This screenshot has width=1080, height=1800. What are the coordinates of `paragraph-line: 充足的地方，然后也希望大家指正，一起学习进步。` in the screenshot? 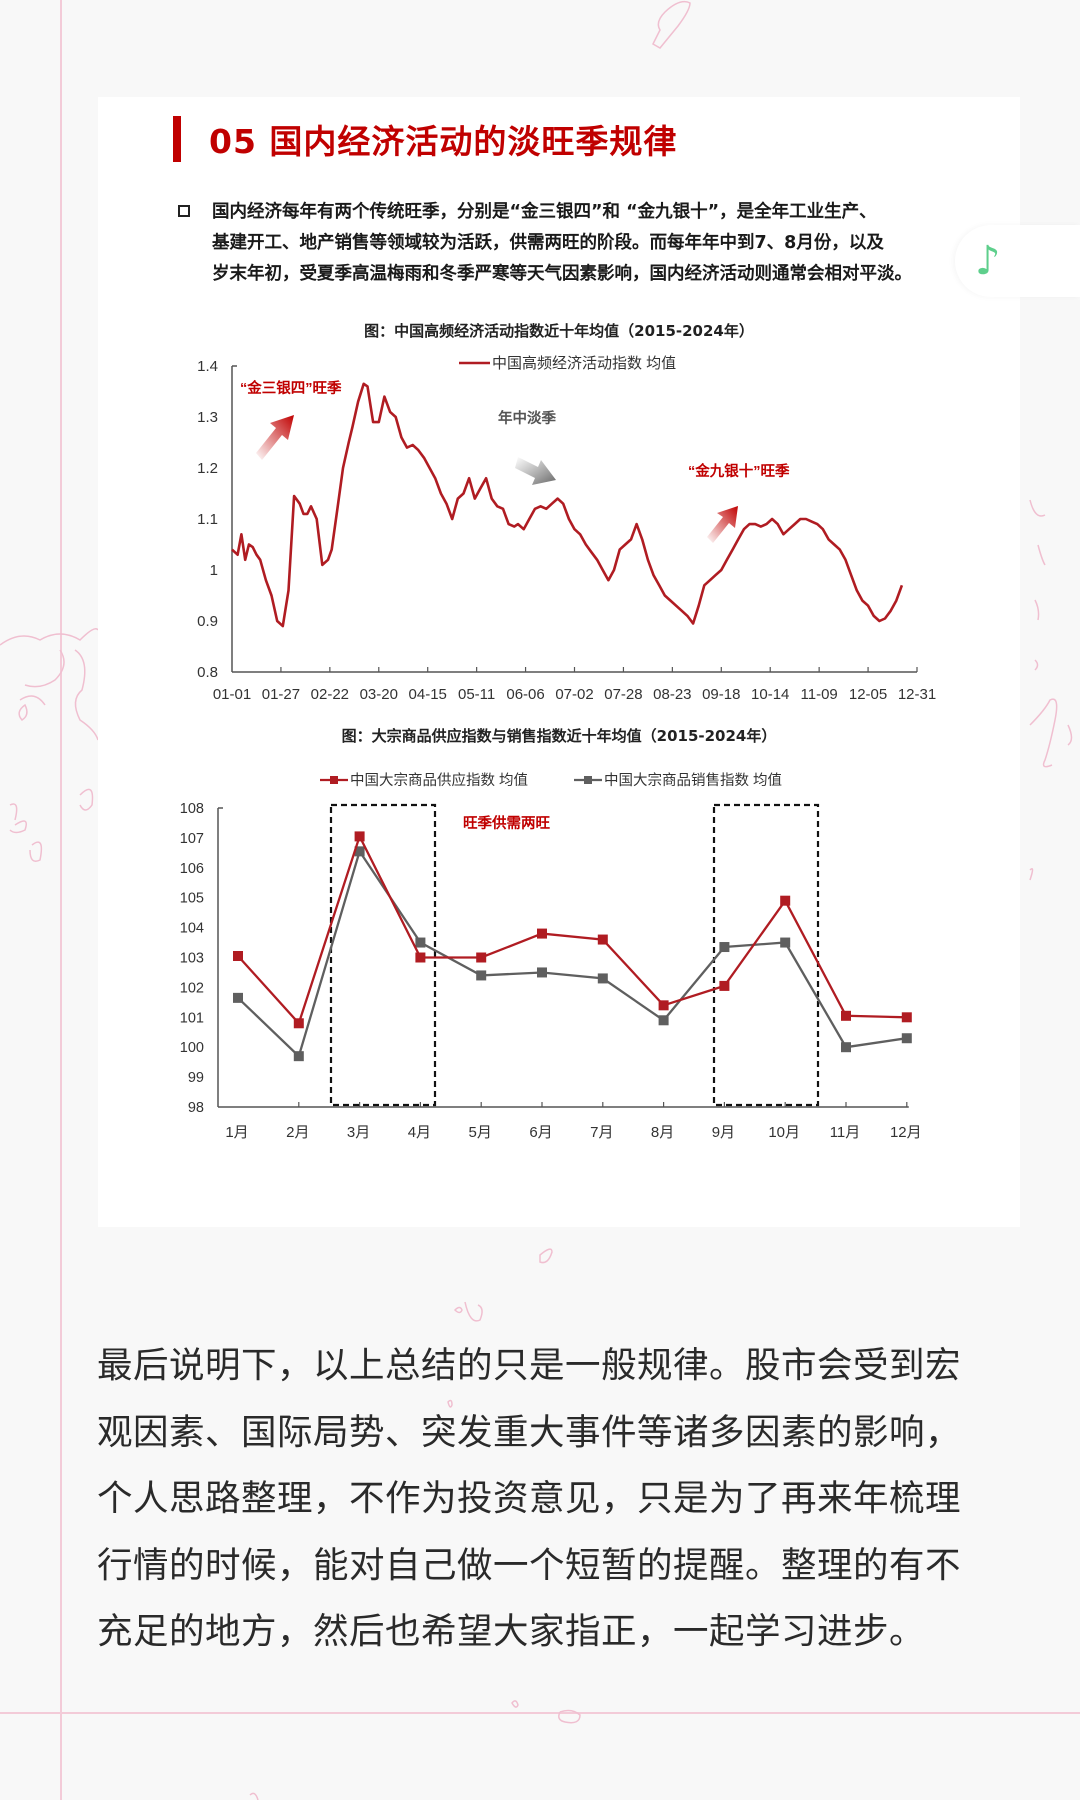 It's located at (511, 1631).